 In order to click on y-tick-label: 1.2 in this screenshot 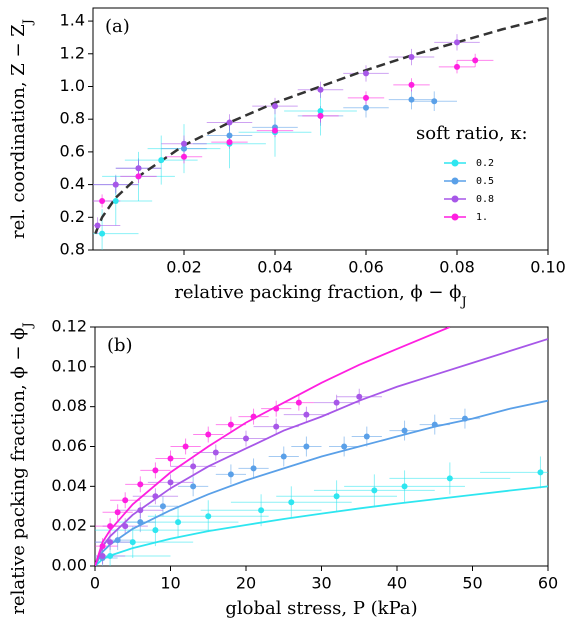, I will do `click(72, 52)`.